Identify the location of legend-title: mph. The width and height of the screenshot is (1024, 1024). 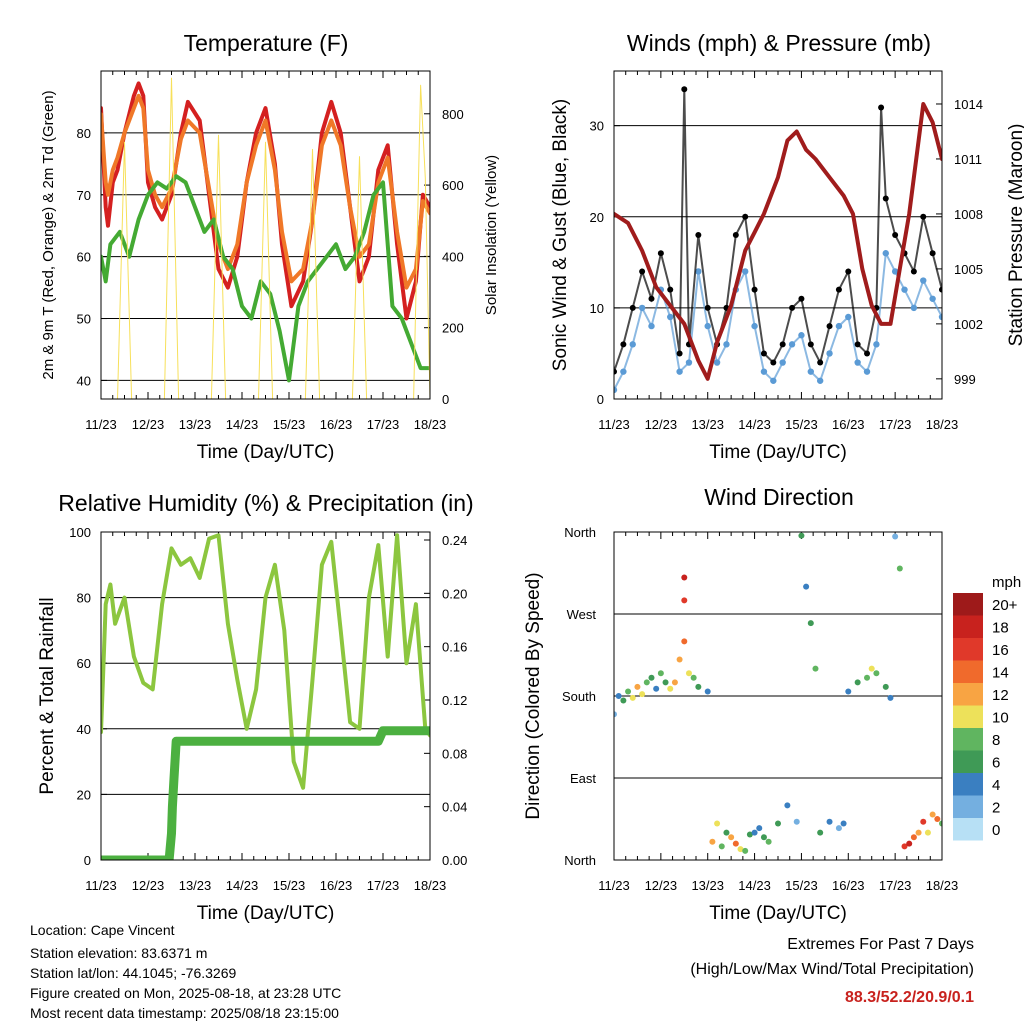
(1006, 582).